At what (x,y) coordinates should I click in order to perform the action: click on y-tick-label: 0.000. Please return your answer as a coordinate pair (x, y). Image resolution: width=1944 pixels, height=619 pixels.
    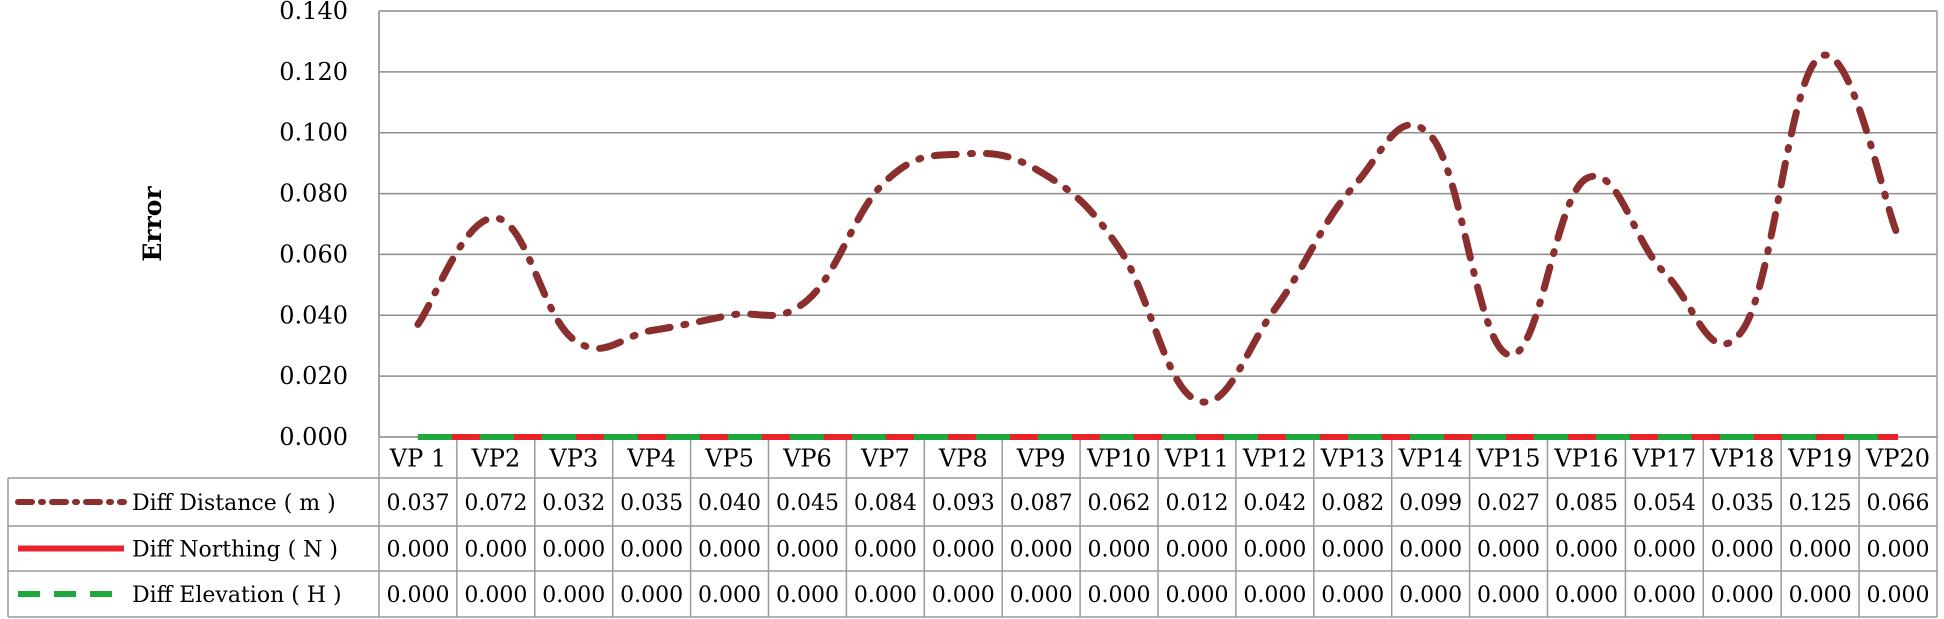
    Looking at the image, I should click on (313, 437).